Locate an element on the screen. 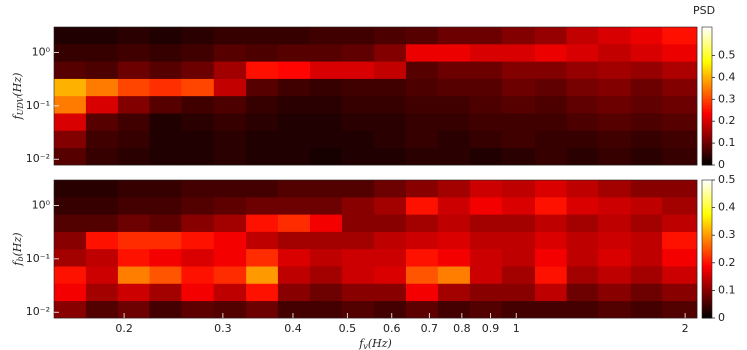 The height and width of the screenshot is (350, 747). x-tick-label: 0.3 is located at coordinates (223, 328).